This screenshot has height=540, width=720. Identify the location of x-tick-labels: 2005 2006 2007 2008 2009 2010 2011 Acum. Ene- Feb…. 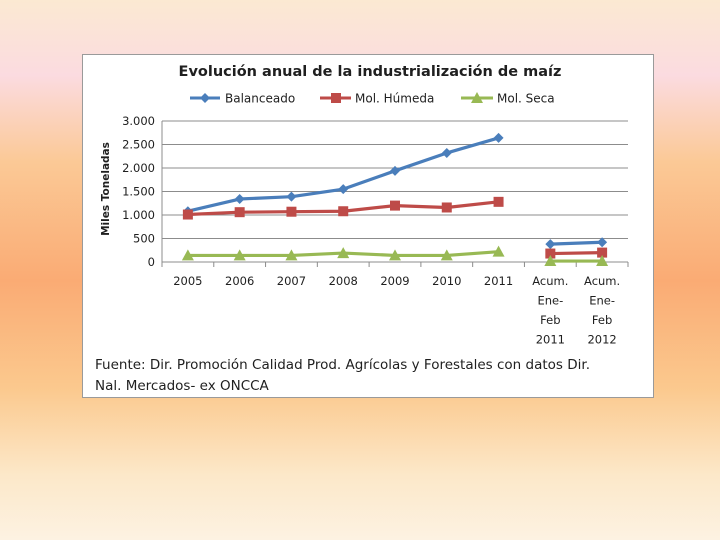
(396, 310).